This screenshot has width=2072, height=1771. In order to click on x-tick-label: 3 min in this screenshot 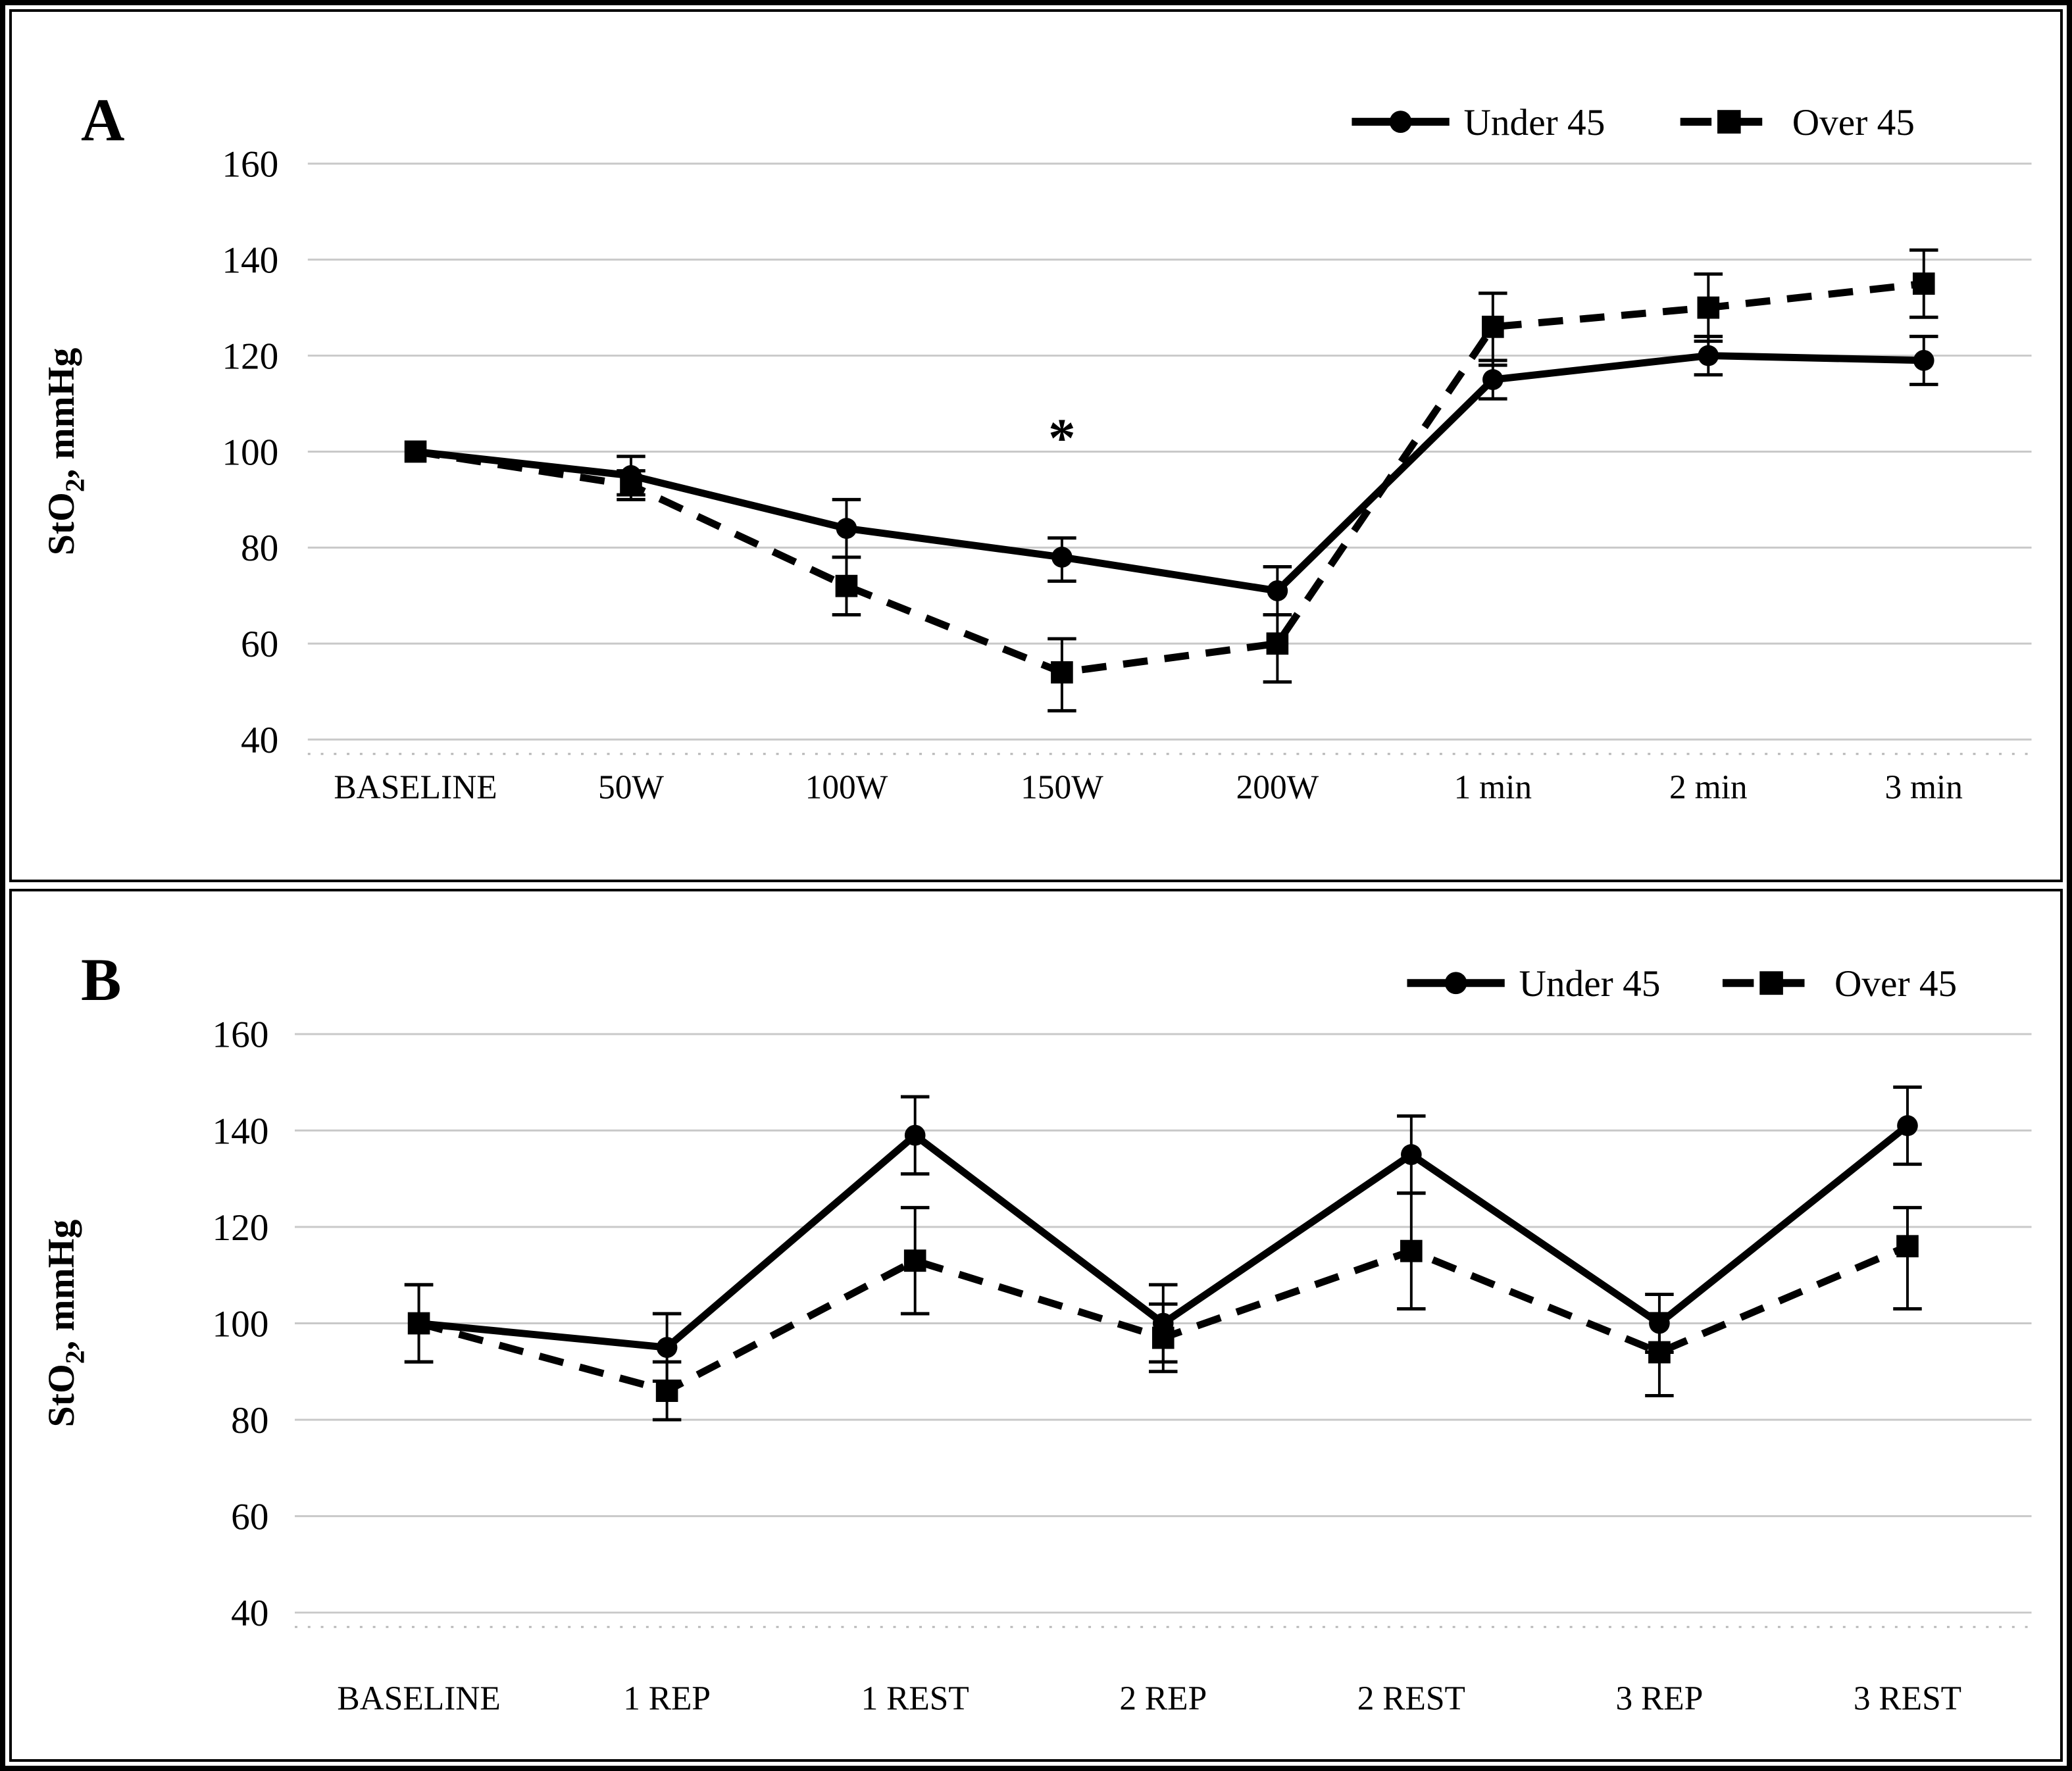, I will do `click(1924, 788)`.